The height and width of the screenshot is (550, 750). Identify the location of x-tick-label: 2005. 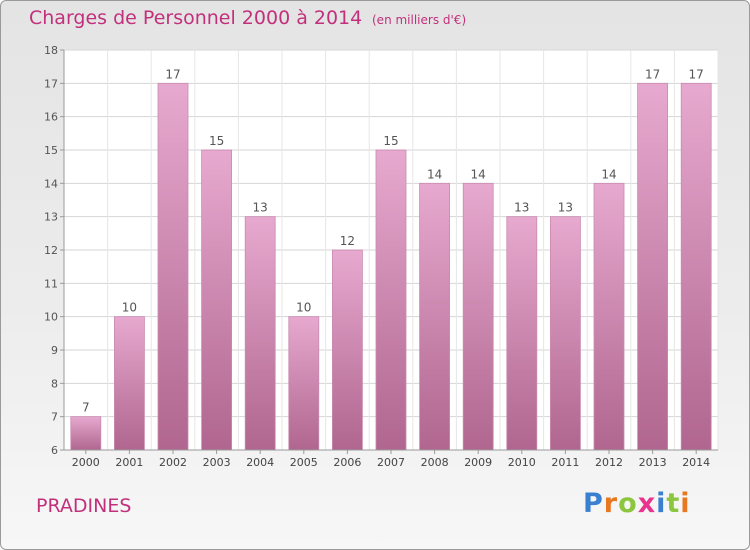
(304, 462).